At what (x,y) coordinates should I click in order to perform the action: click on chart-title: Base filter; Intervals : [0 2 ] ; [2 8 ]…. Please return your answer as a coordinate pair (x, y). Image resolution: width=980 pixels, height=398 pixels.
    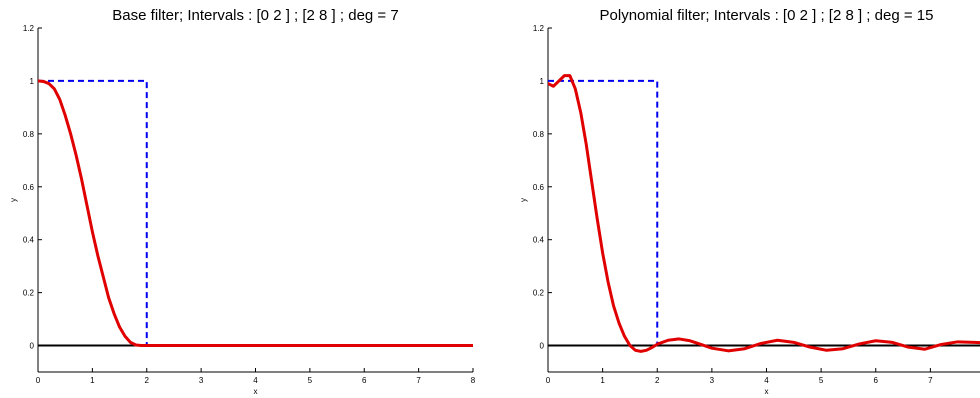
    Looking at the image, I should click on (255, 15).